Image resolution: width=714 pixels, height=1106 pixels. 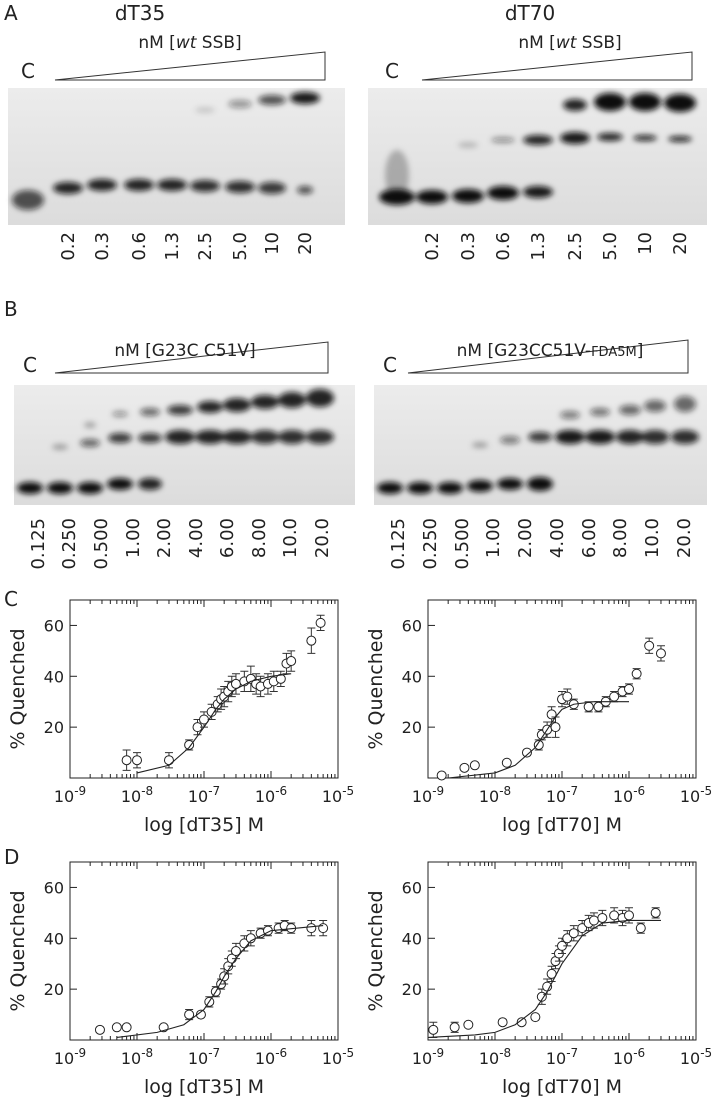 I want to click on lane-label: 20.0, so click(x=684, y=538).